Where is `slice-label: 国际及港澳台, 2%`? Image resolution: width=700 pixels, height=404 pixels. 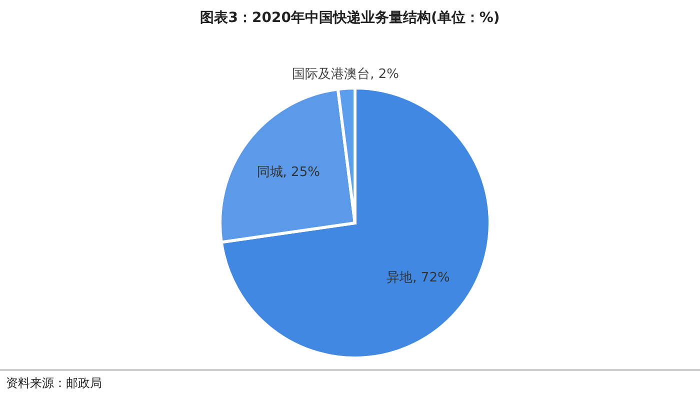 slice-label: 国际及港澳台, 2% is located at coordinates (345, 74).